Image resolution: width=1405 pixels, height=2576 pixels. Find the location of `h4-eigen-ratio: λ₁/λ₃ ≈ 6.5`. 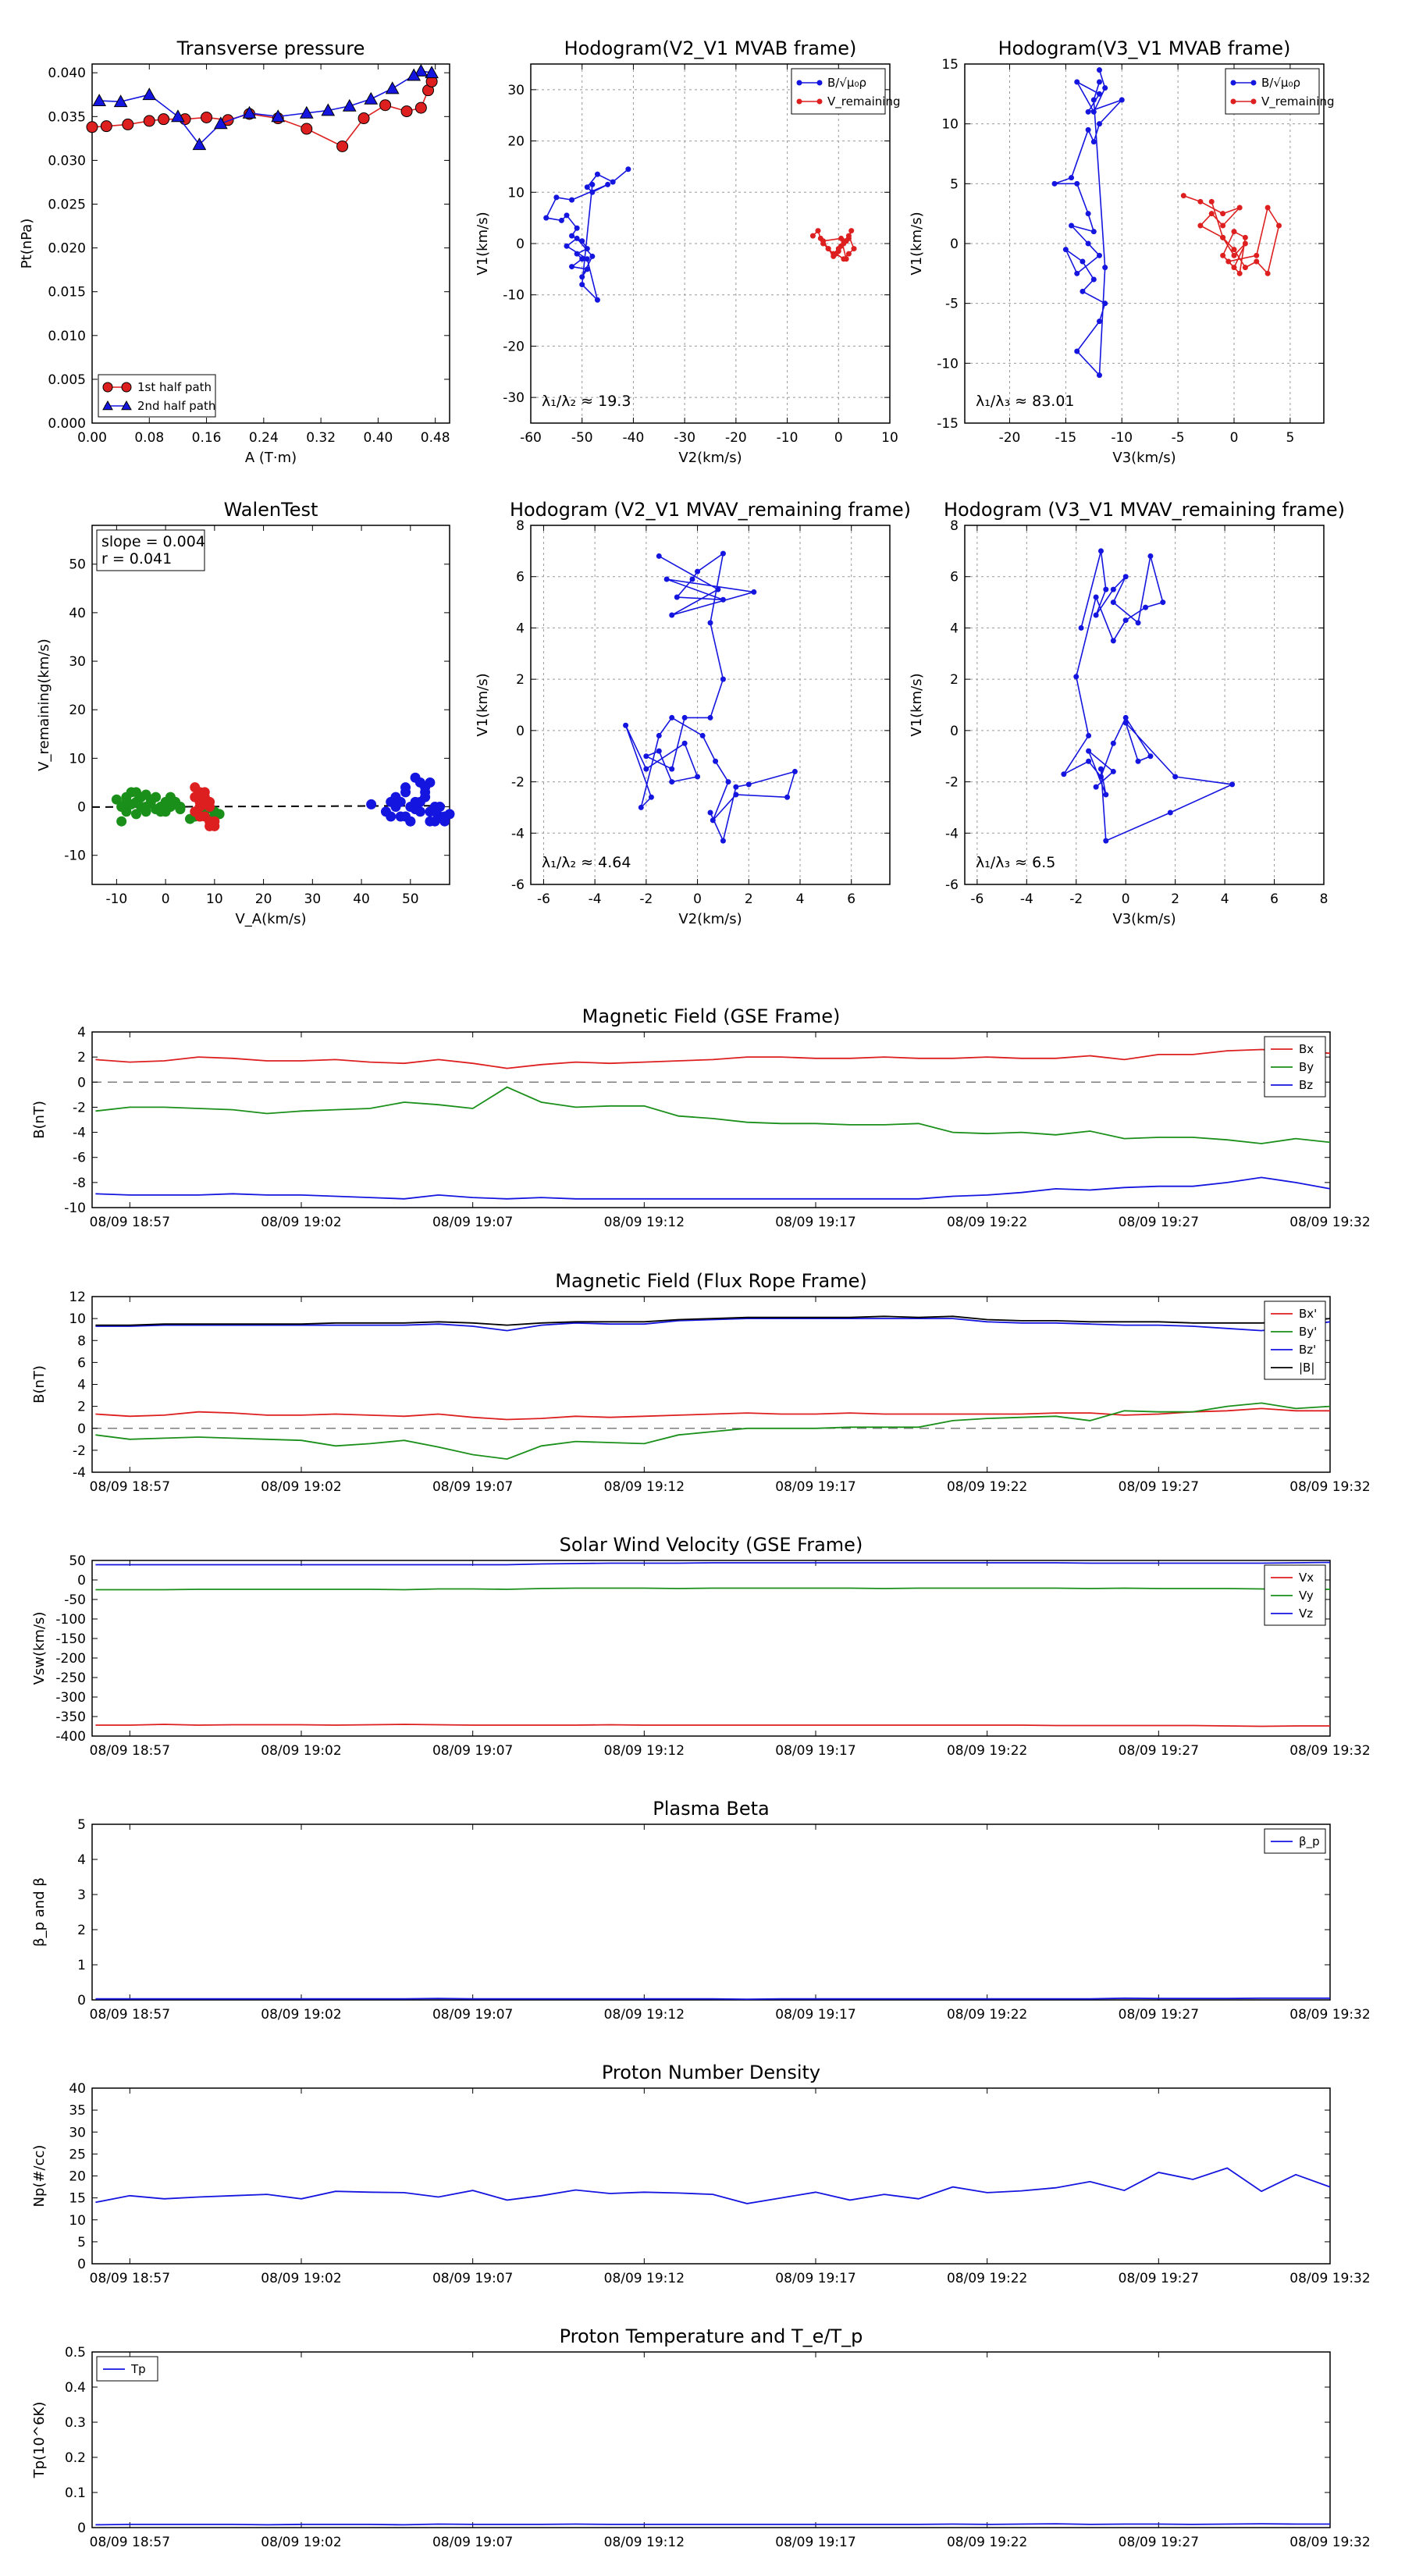

h4-eigen-ratio: λ₁/λ₃ ≈ 6.5 is located at coordinates (1016, 862).